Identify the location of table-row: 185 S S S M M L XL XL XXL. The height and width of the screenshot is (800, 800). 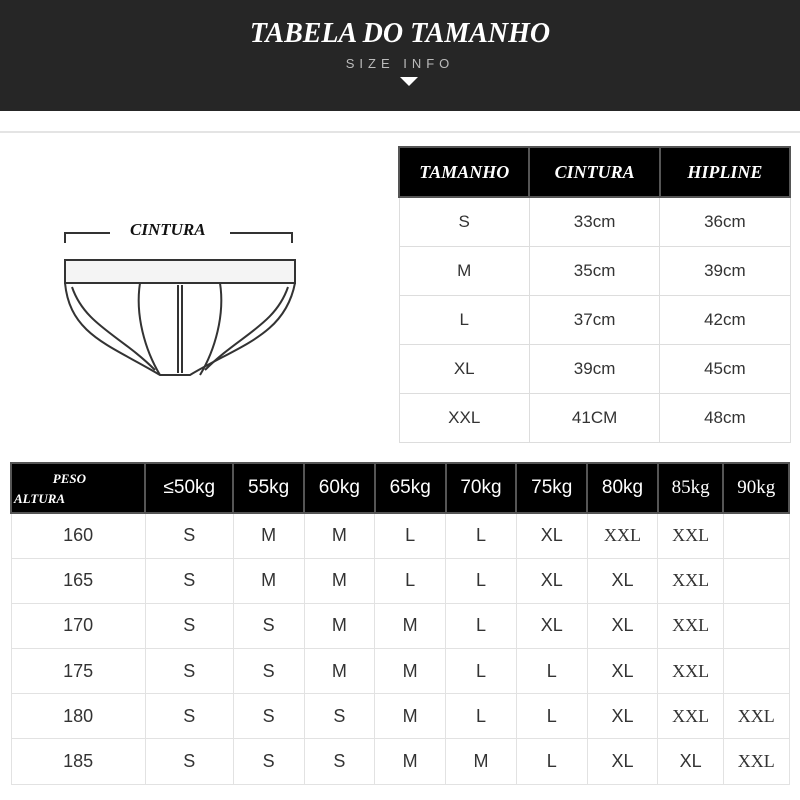
(400, 761).